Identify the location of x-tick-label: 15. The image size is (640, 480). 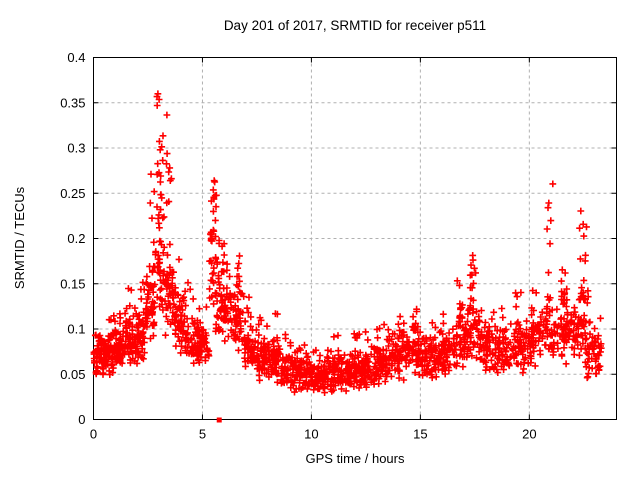
(420, 434).